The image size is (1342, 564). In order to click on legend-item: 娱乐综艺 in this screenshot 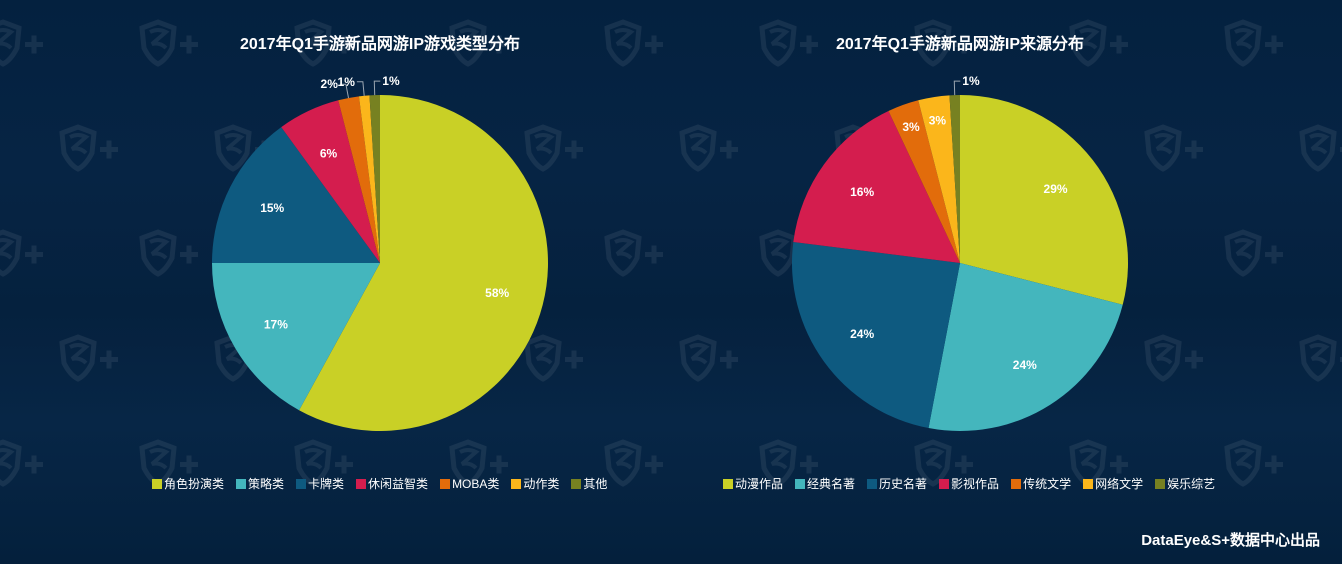, I will do `click(1185, 483)`.